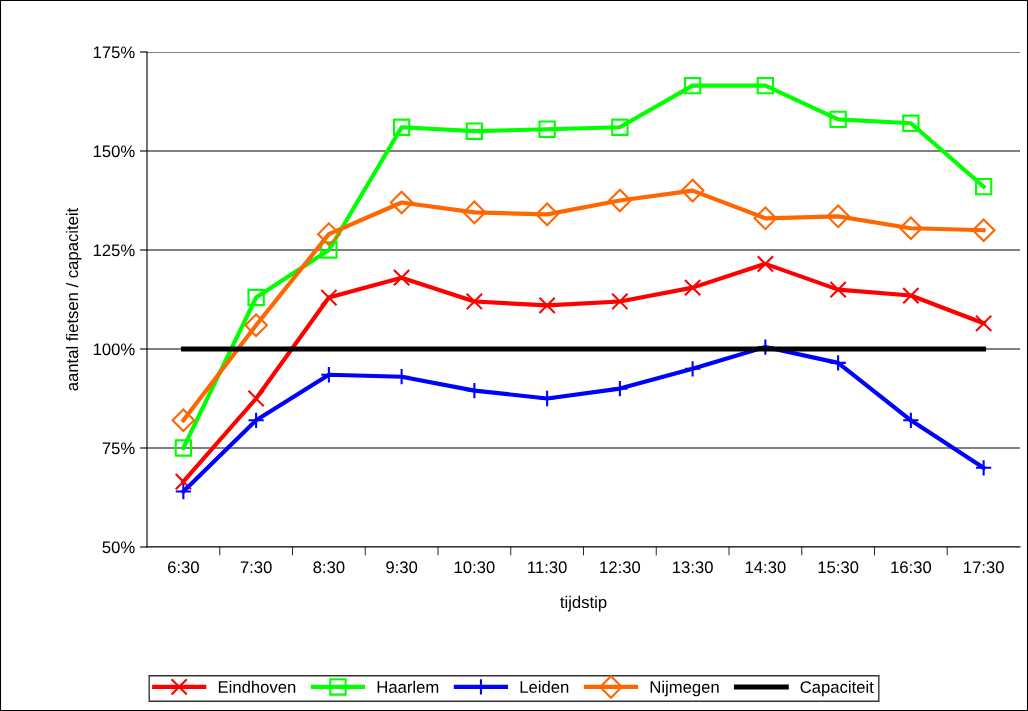  I want to click on x-tick-label: 13:30, so click(693, 567).